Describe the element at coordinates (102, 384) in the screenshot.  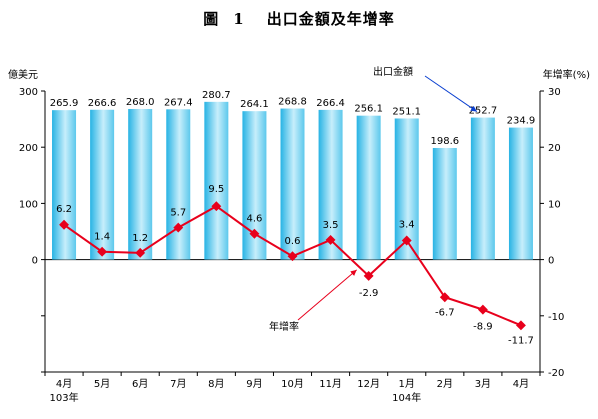
I see `x-tick-label: 5月` at that location.